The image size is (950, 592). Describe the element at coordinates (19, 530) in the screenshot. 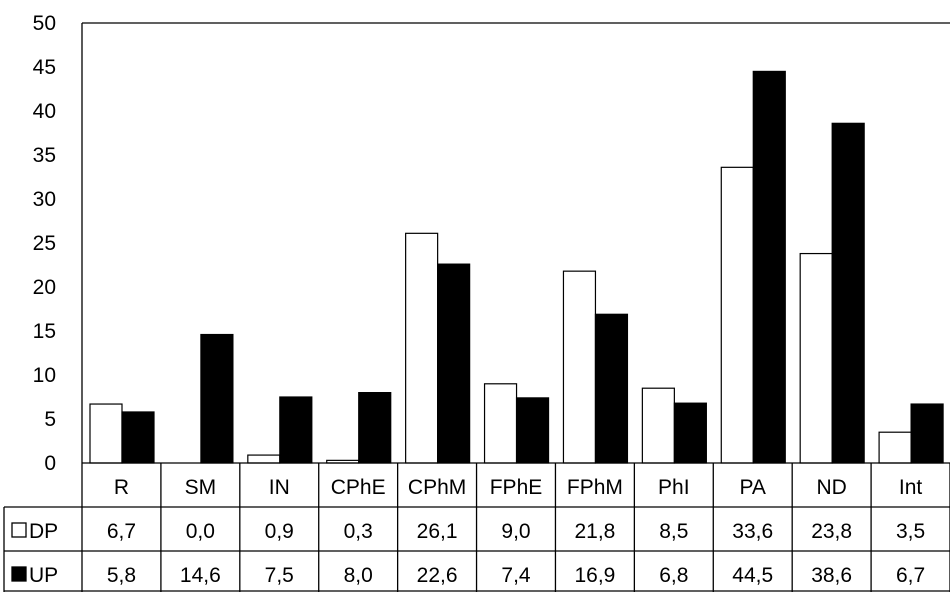

I see `legend-key-dp` at that location.